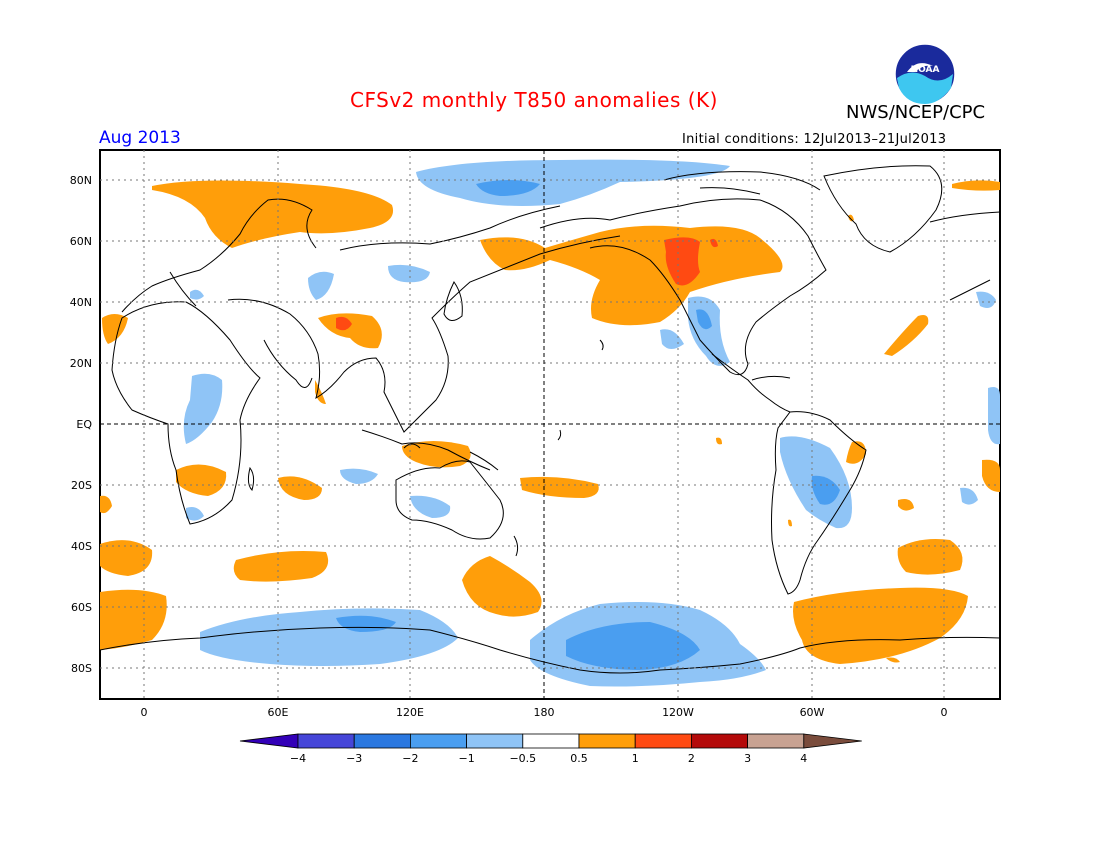 This screenshot has height=850, width=1100. Describe the element at coordinates (944, 712) in the screenshot. I see `lon-tick-0-east: 0` at that location.